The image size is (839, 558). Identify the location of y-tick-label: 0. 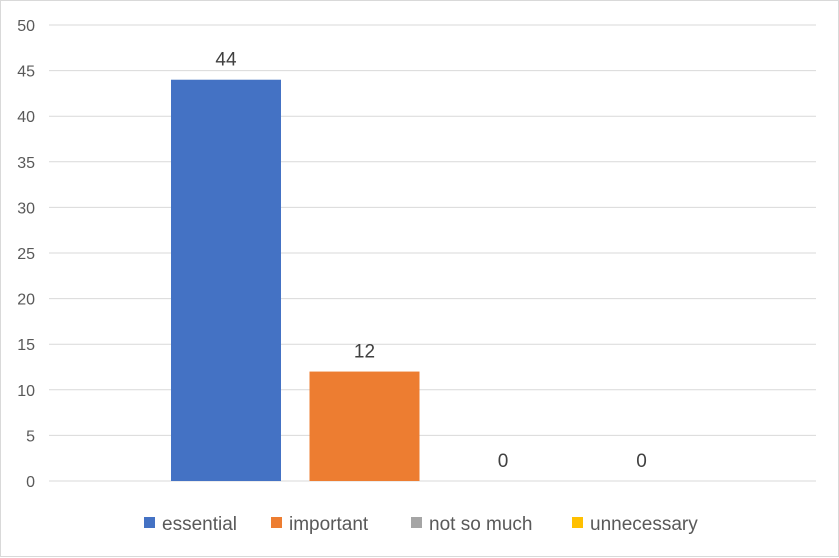
(30, 482).